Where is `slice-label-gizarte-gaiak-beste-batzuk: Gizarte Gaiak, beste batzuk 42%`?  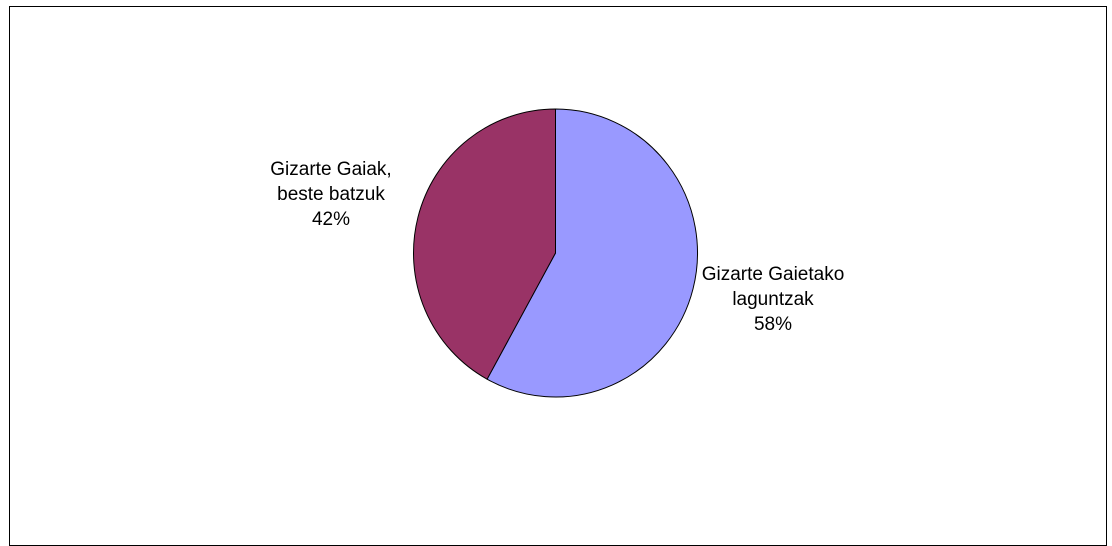 slice-label-gizarte-gaiak-beste-batzuk: Gizarte Gaiak, beste batzuk 42% is located at coordinates (331, 194).